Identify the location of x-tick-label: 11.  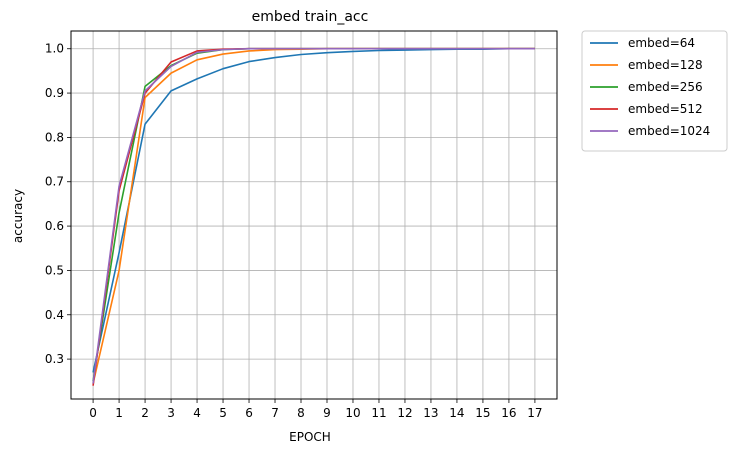
(378, 413).